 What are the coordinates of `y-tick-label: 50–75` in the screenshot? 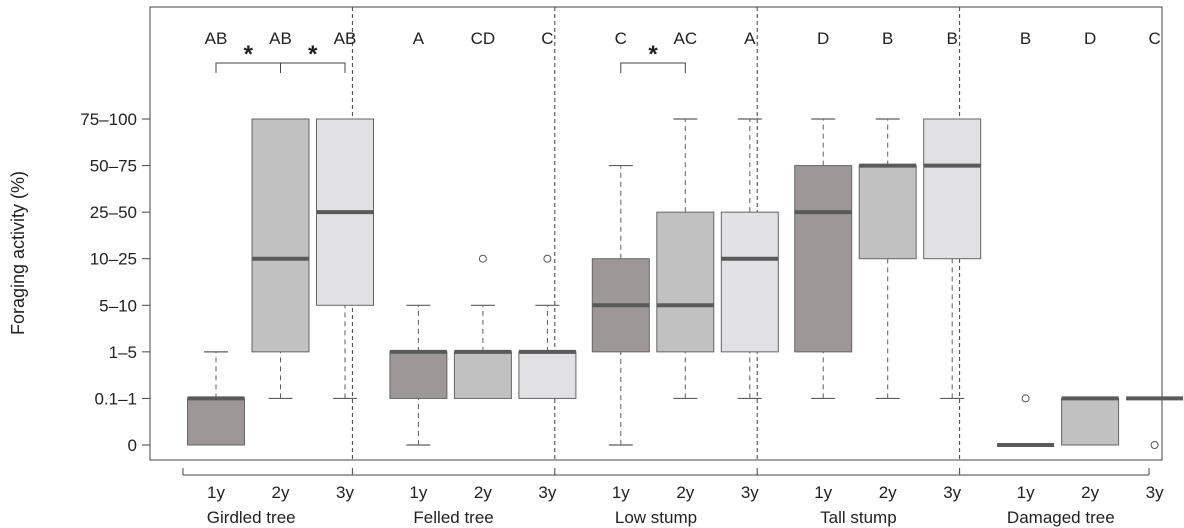 It's located at (113, 166).